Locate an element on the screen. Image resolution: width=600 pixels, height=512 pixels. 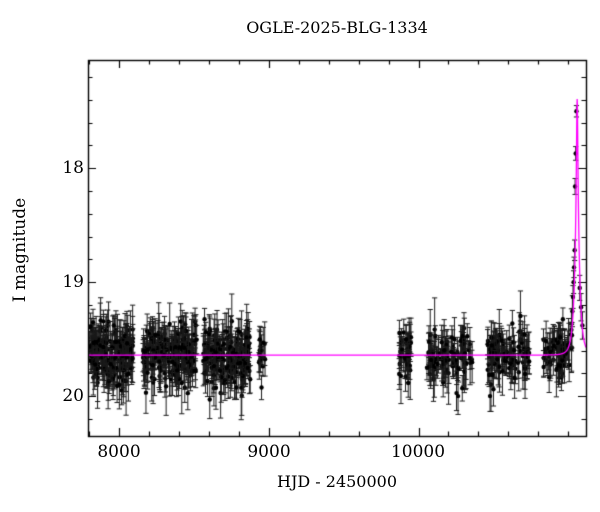
x-tick-label-9000: 9000 is located at coordinates (269, 452).